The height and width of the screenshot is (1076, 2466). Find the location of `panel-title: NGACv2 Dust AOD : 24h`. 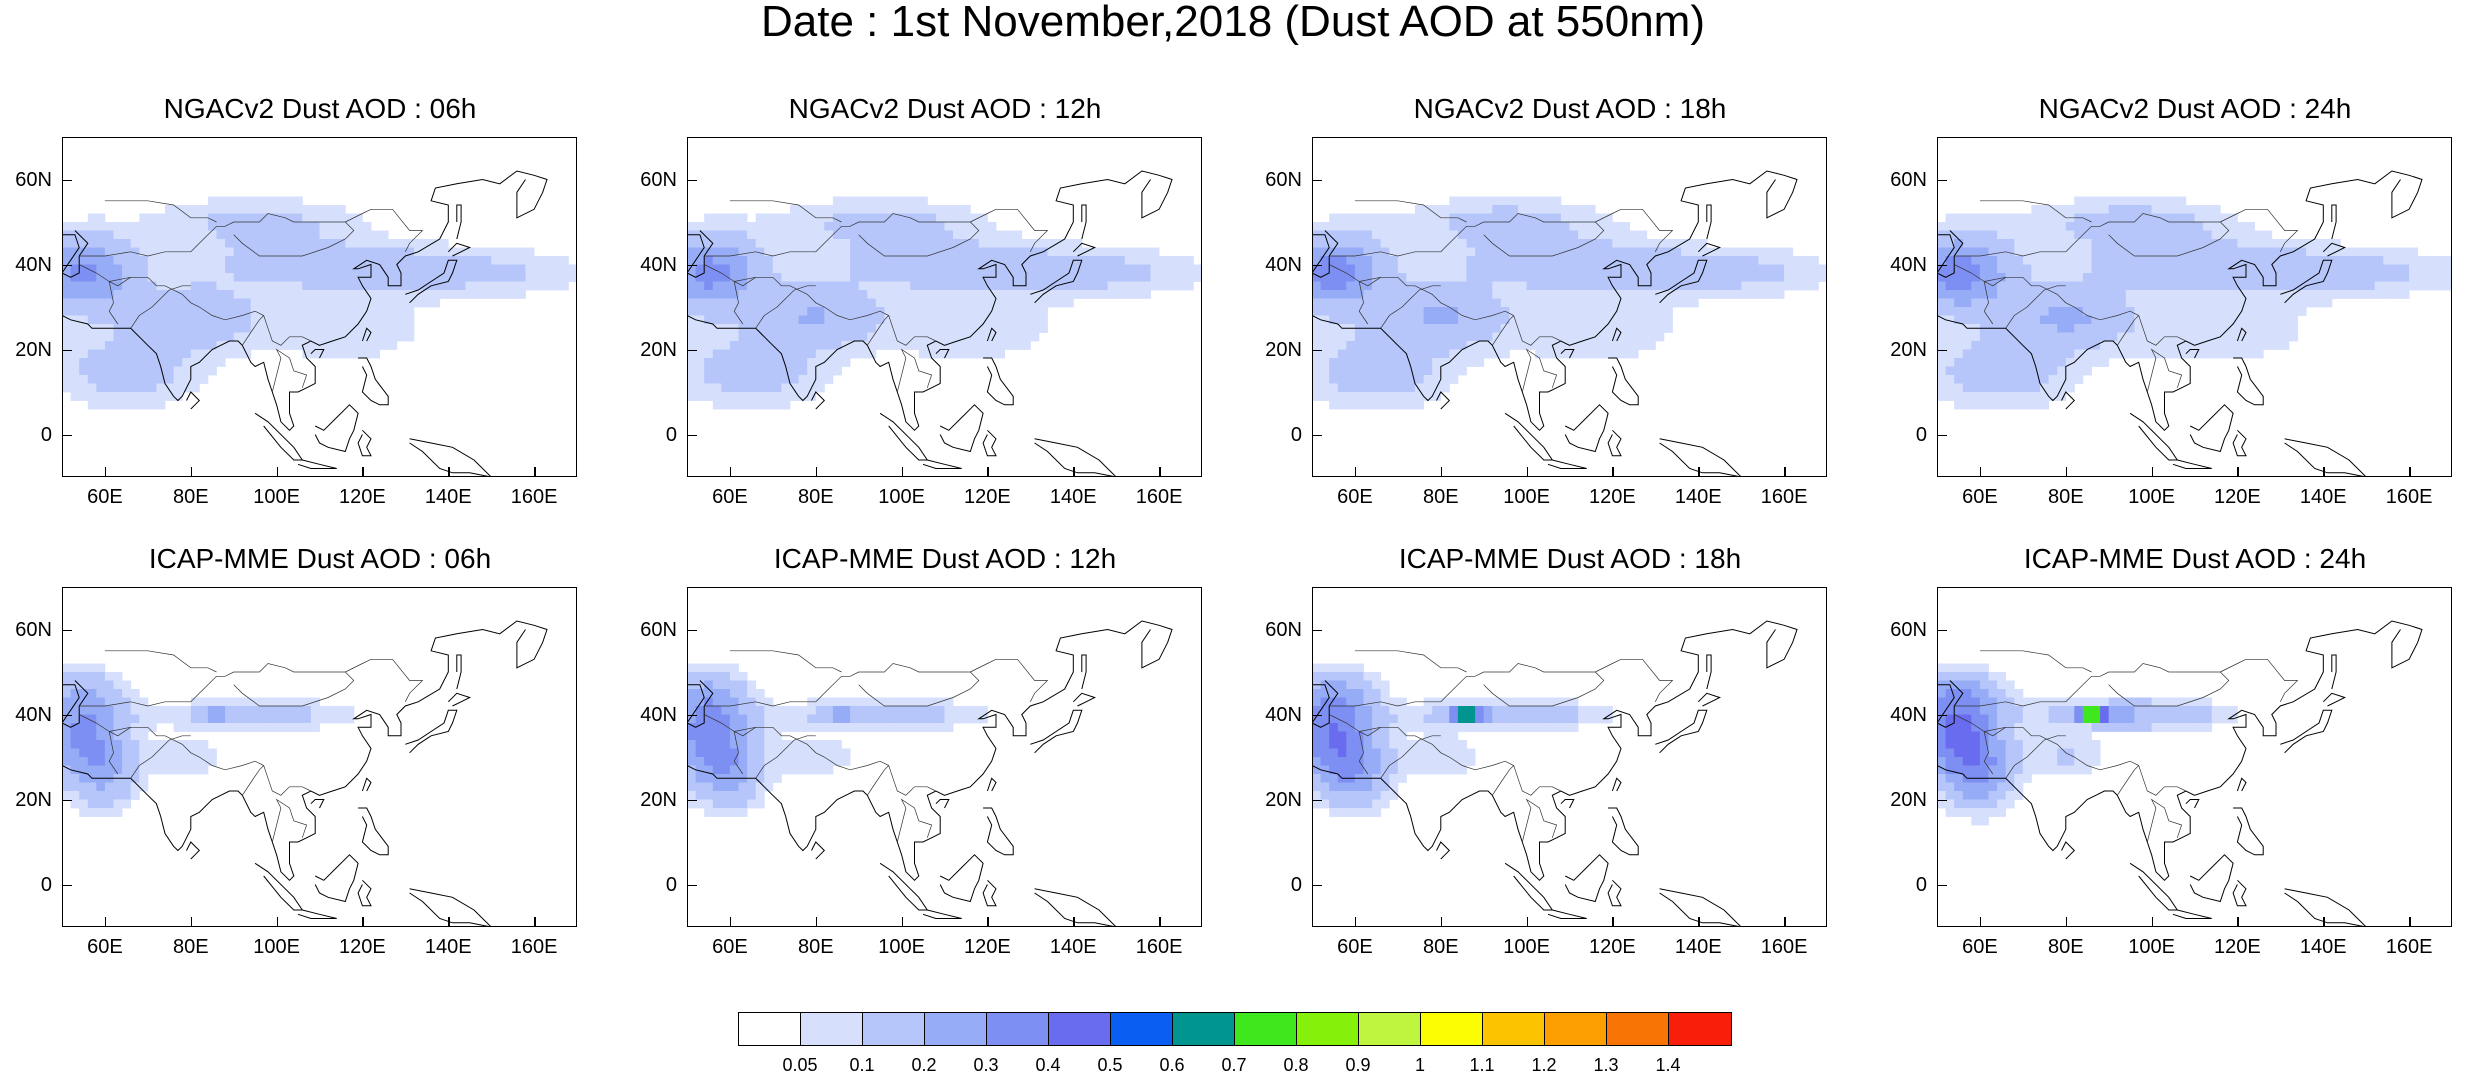

panel-title: NGACv2 Dust AOD : 24h is located at coordinates (2195, 109).